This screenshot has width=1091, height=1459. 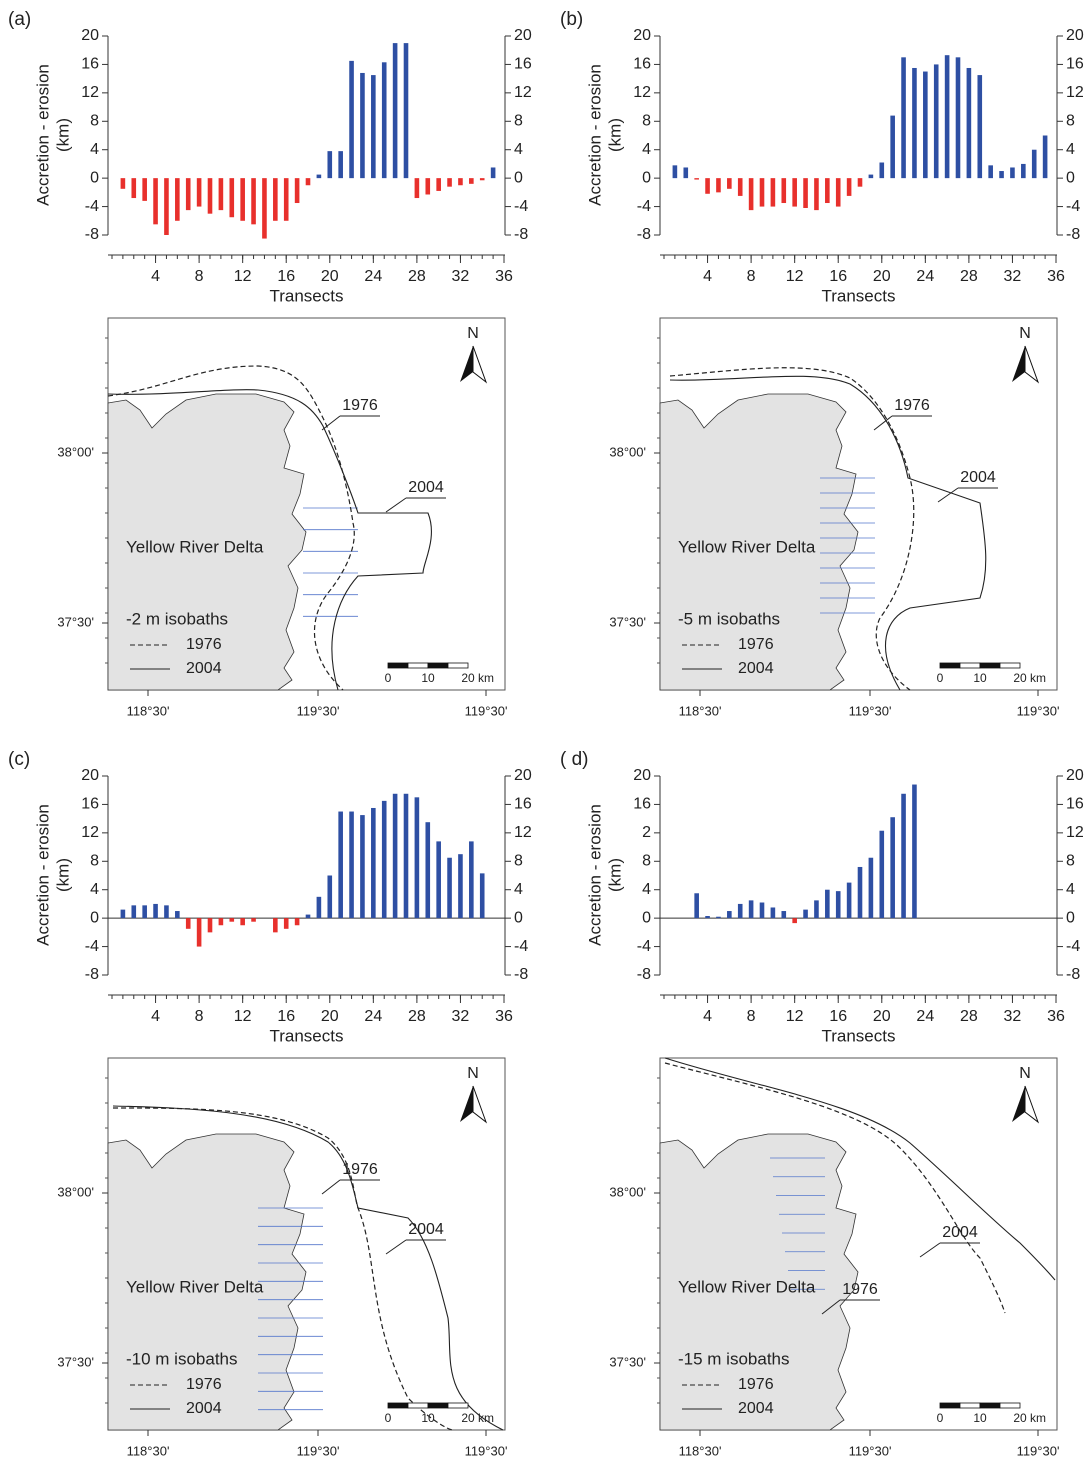 I want to click on y-tick-label: 4, so click(x=94, y=149).